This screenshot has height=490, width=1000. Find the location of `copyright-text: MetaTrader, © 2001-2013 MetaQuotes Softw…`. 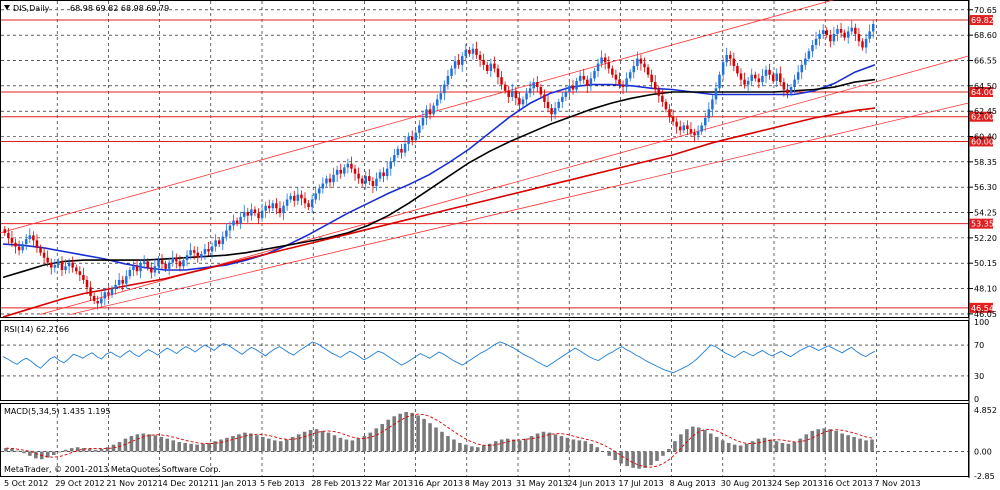

copyright-text: MetaTrader, © 2001-2013 MetaQuotes Softw… is located at coordinates (112, 469).